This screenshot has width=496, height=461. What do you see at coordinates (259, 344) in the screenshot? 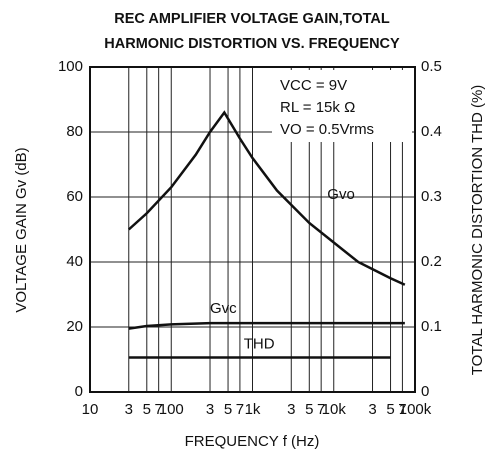
I see `series-label: THD` at bounding box center [259, 344].